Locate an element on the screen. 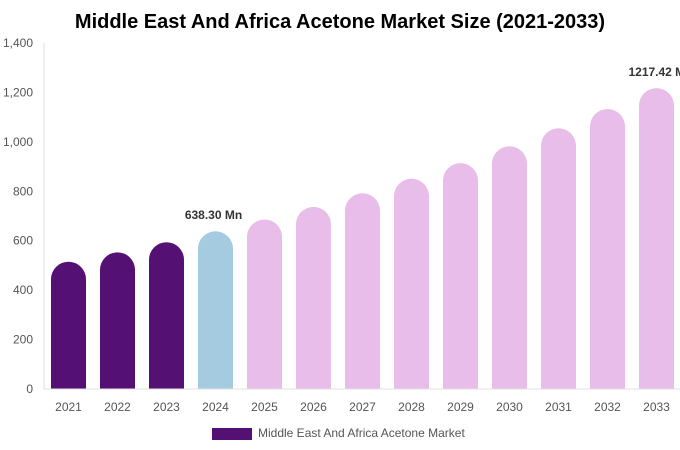 This screenshot has height=450, width=680. x-tick-label: 2033 is located at coordinates (656, 407).